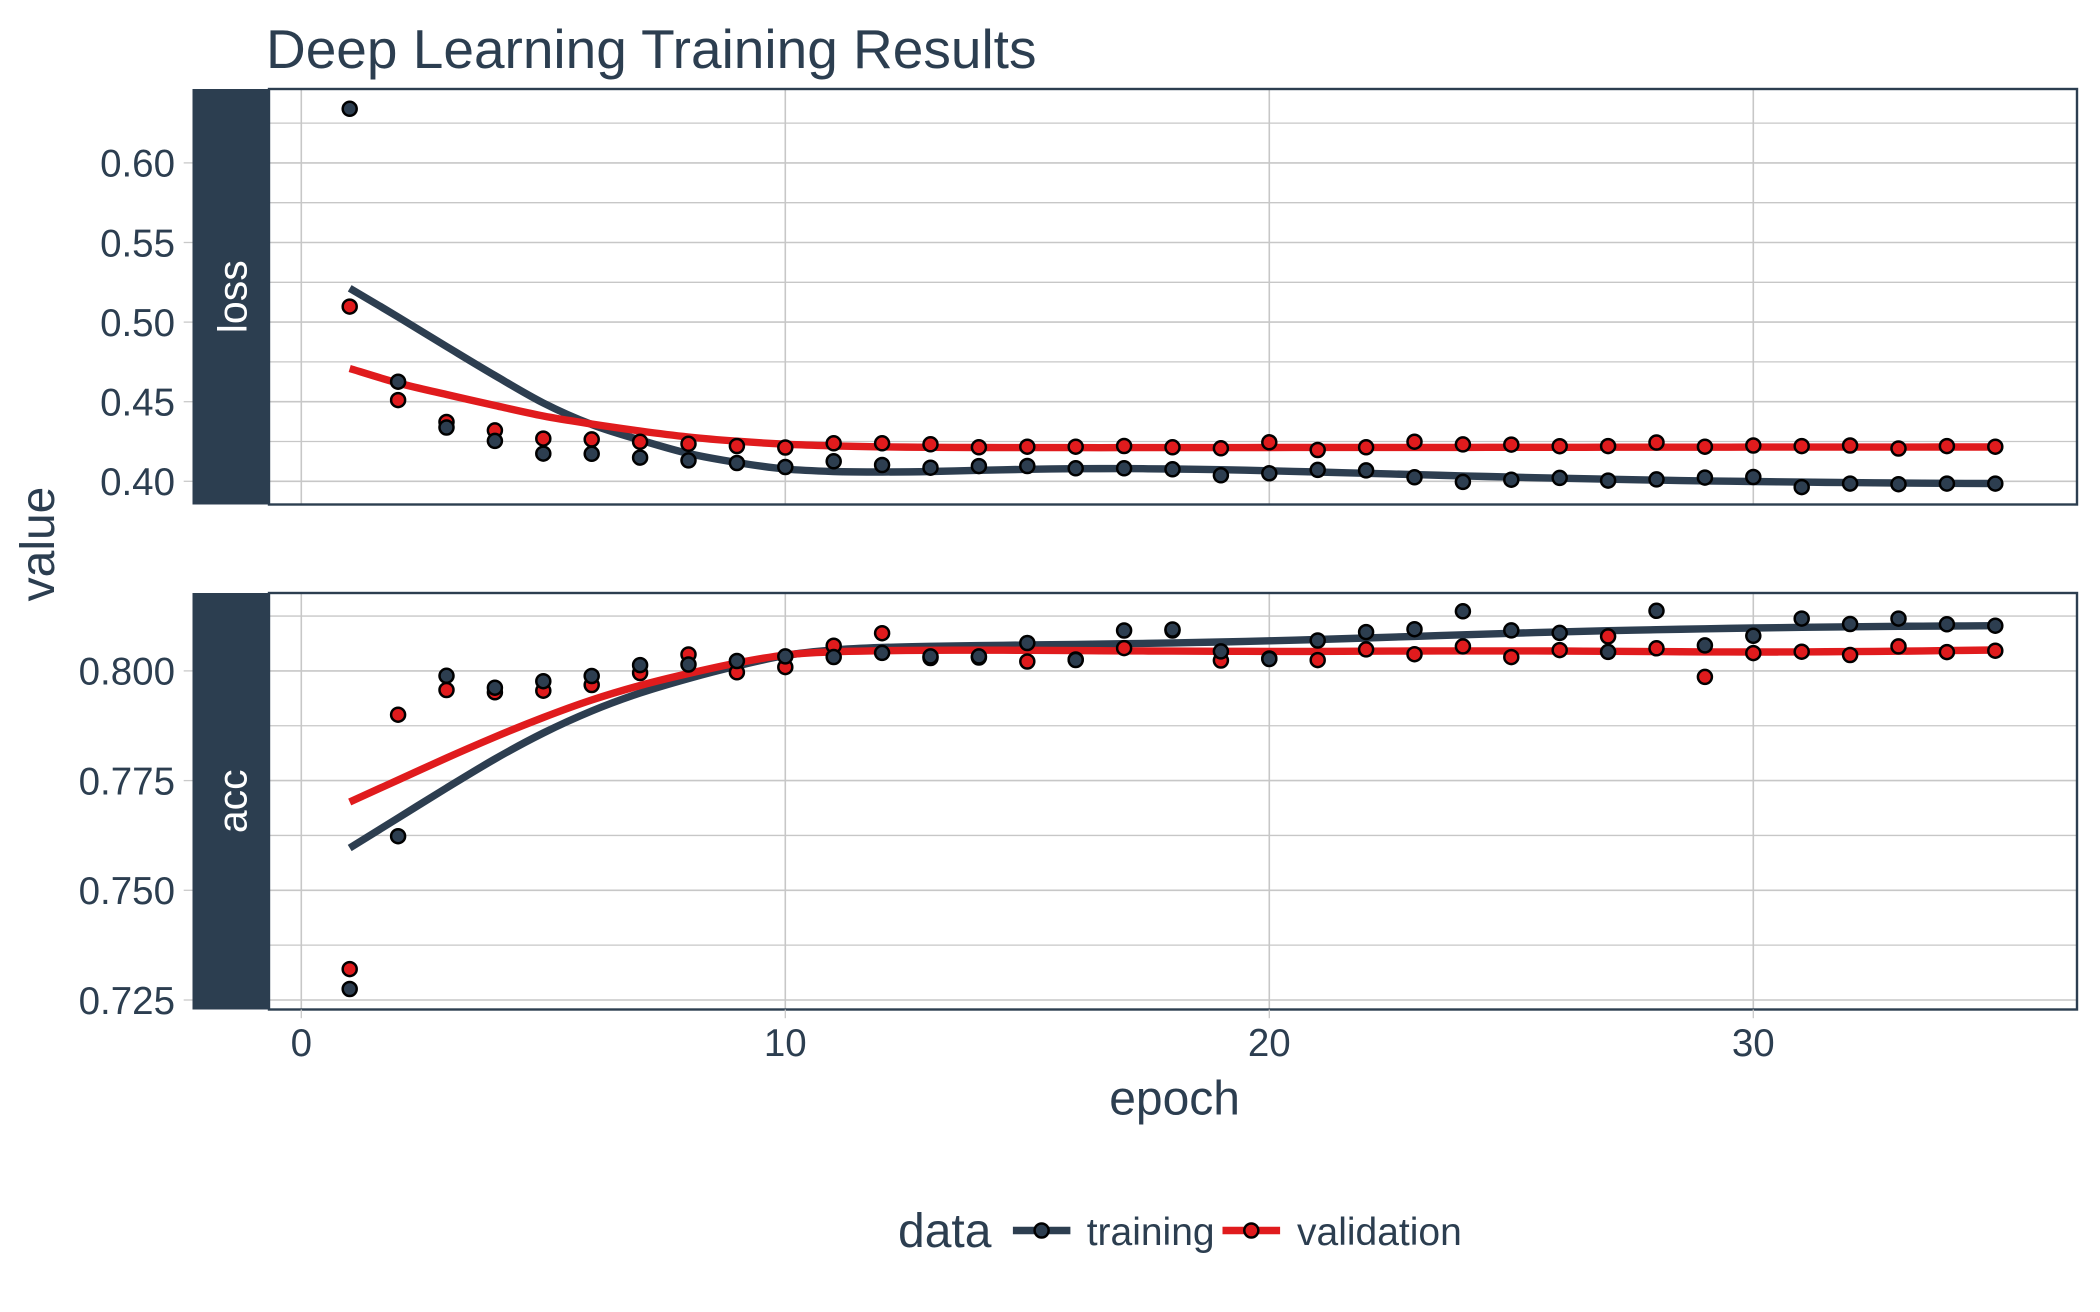 The image size is (2100, 1312). What do you see at coordinates (1269, 1043) in the screenshot?
I see `svg-text: 20` at bounding box center [1269, 1043].